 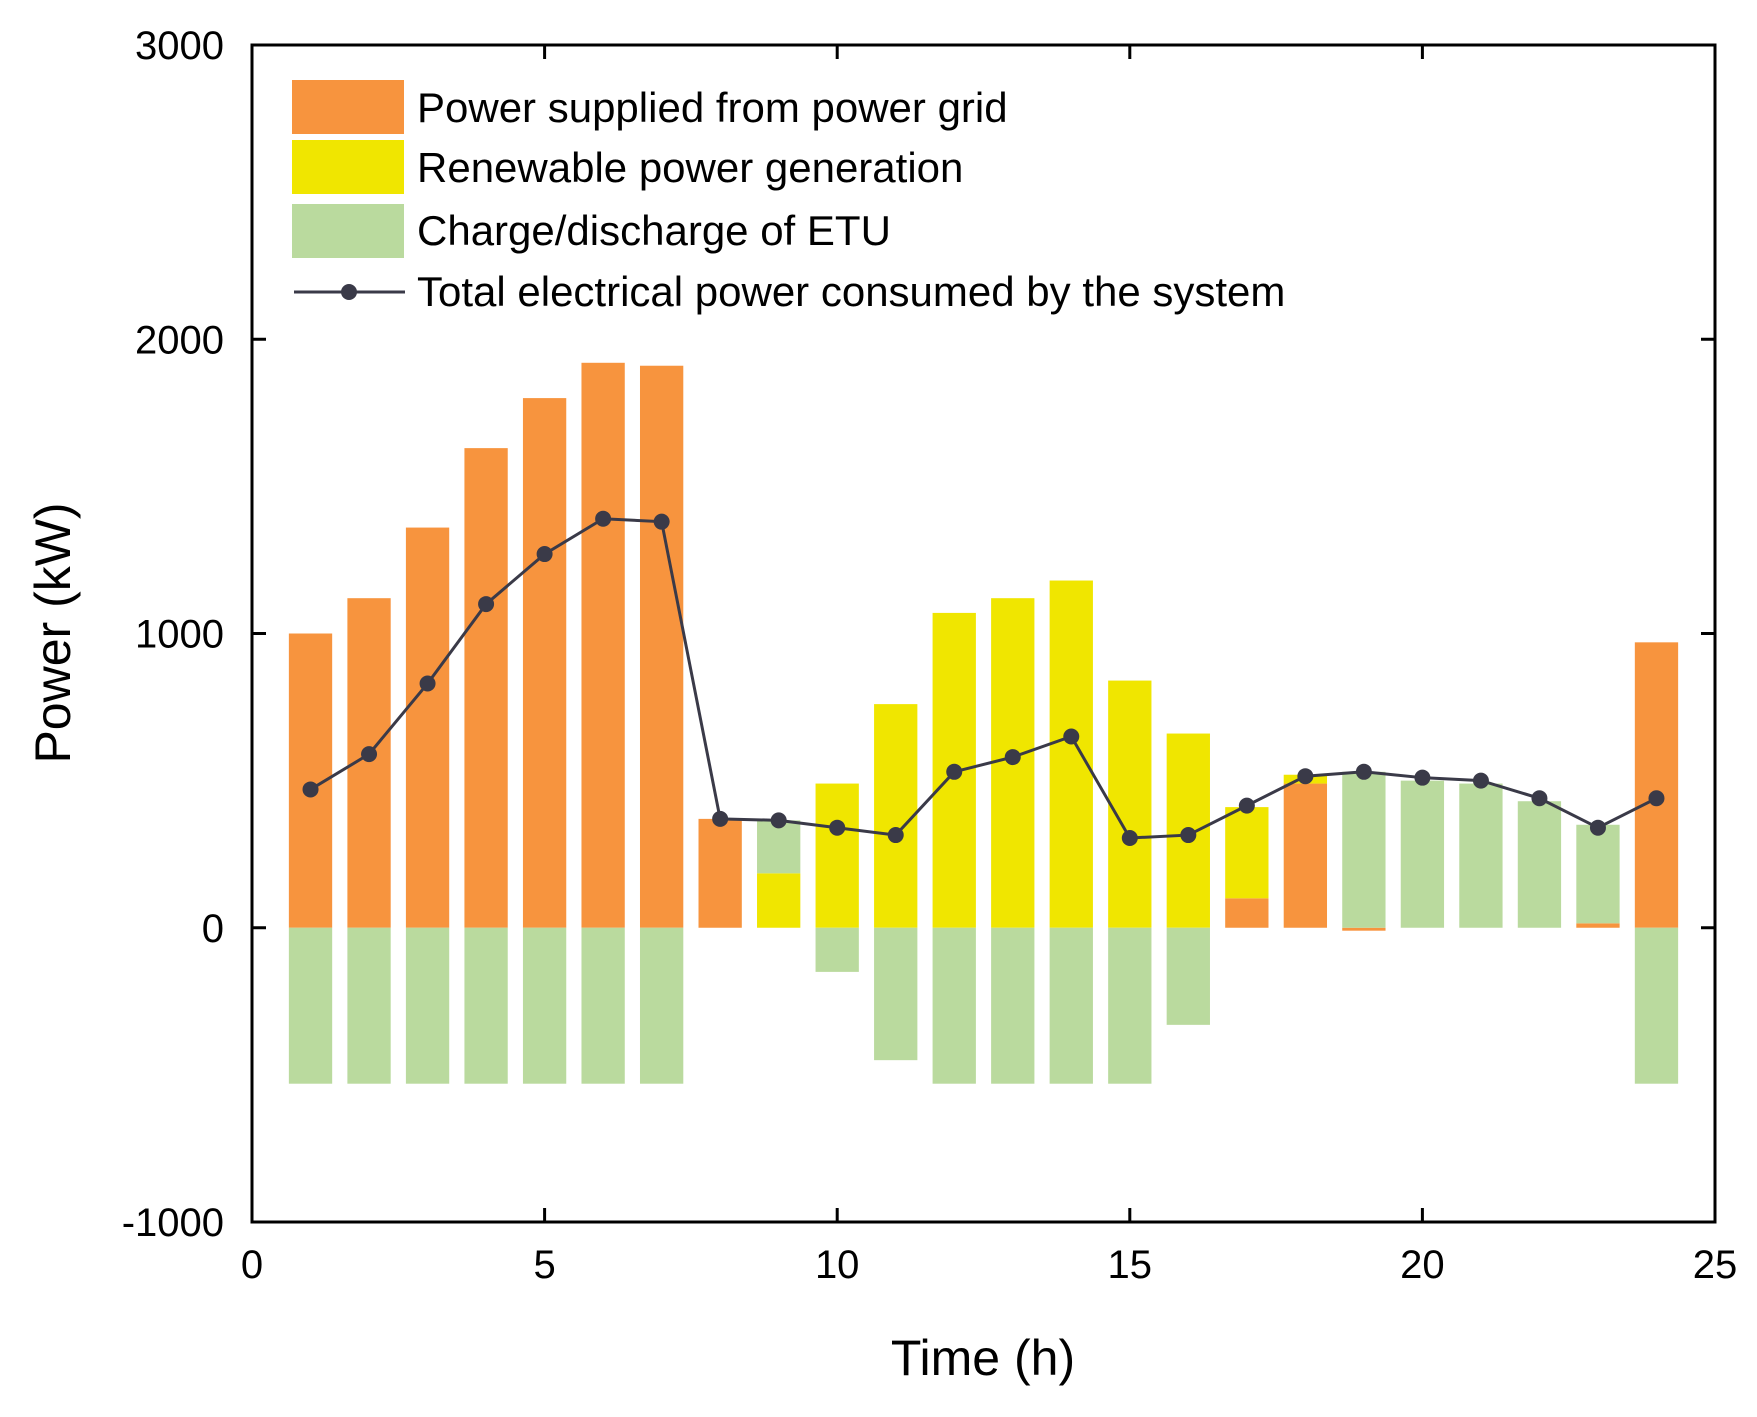 What do you see at coordinates (954, 1005) in the screenshot?
I see `bar-s2-t12` at bounding box center [954, 1005].